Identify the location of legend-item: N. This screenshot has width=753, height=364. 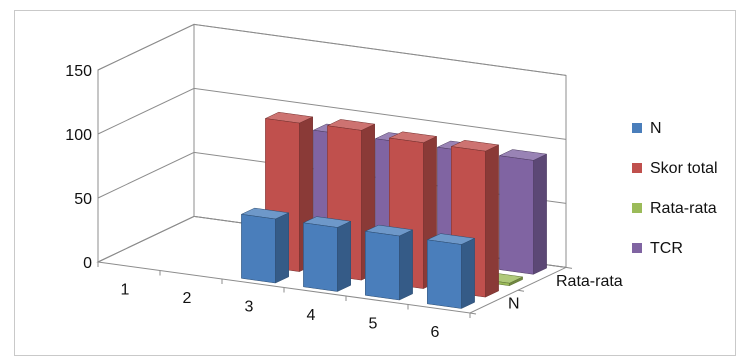
(647, 128).